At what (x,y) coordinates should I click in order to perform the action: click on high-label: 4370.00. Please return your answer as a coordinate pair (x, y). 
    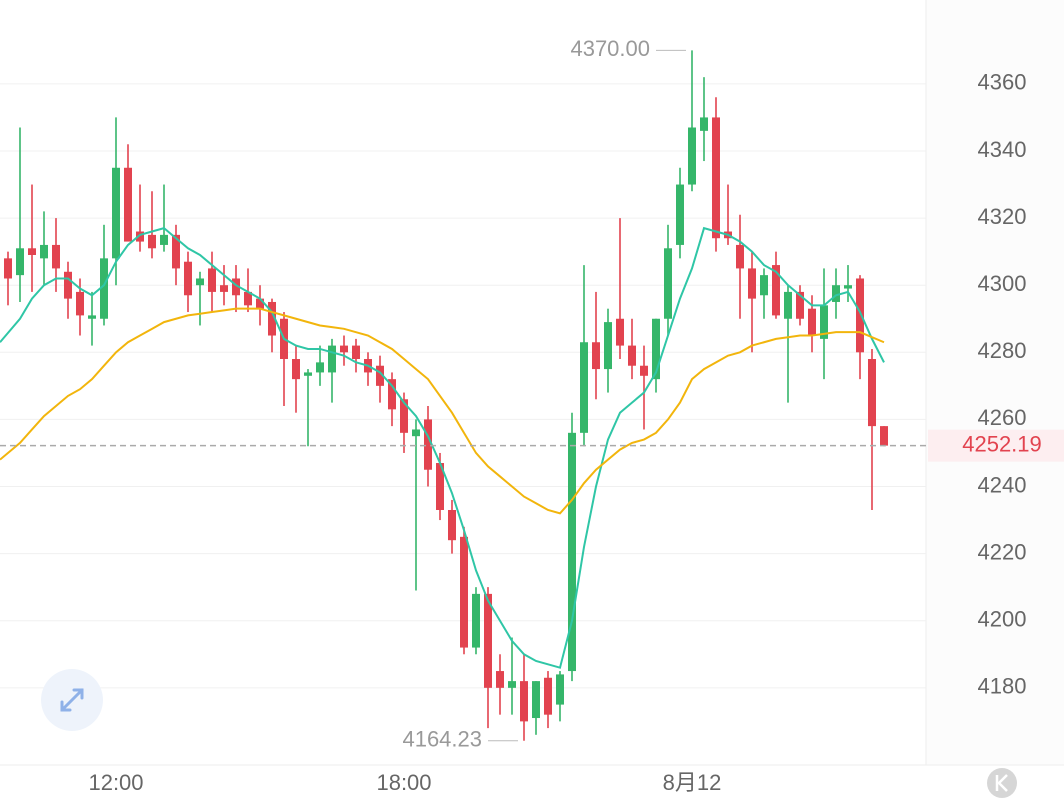
    Looking at the image, I should click on (610, 48).